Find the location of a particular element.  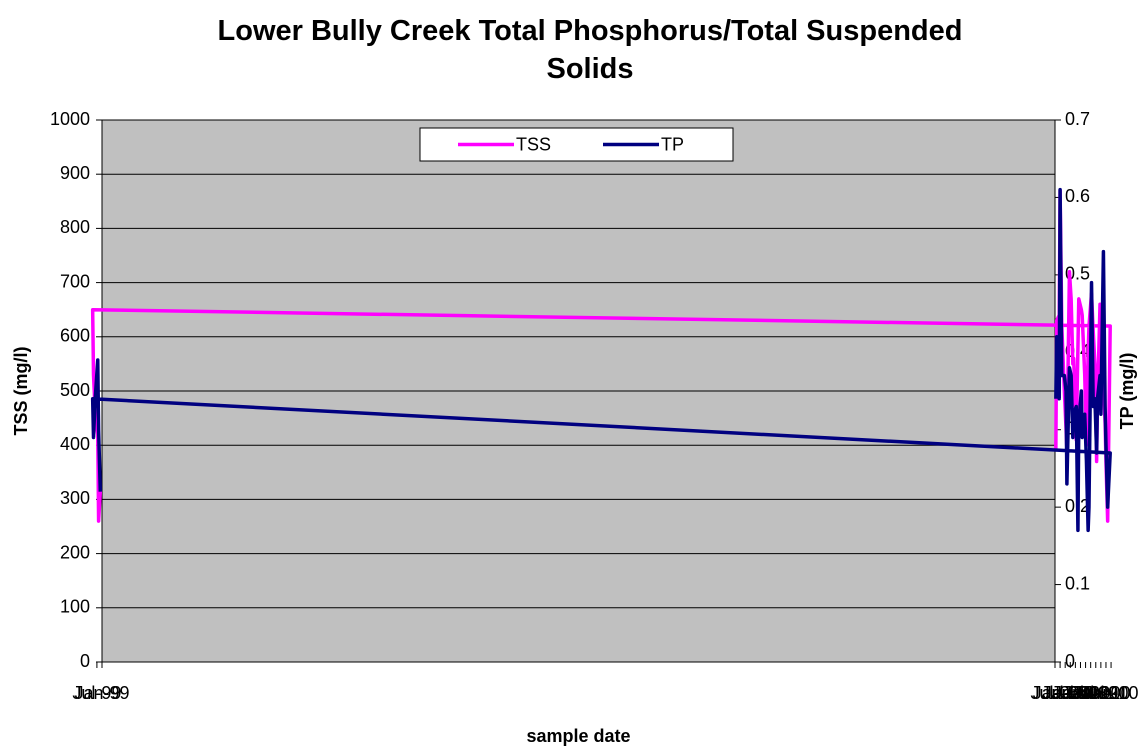

x-tick-label: Jul-02 is located at coordinates (1085, 693).